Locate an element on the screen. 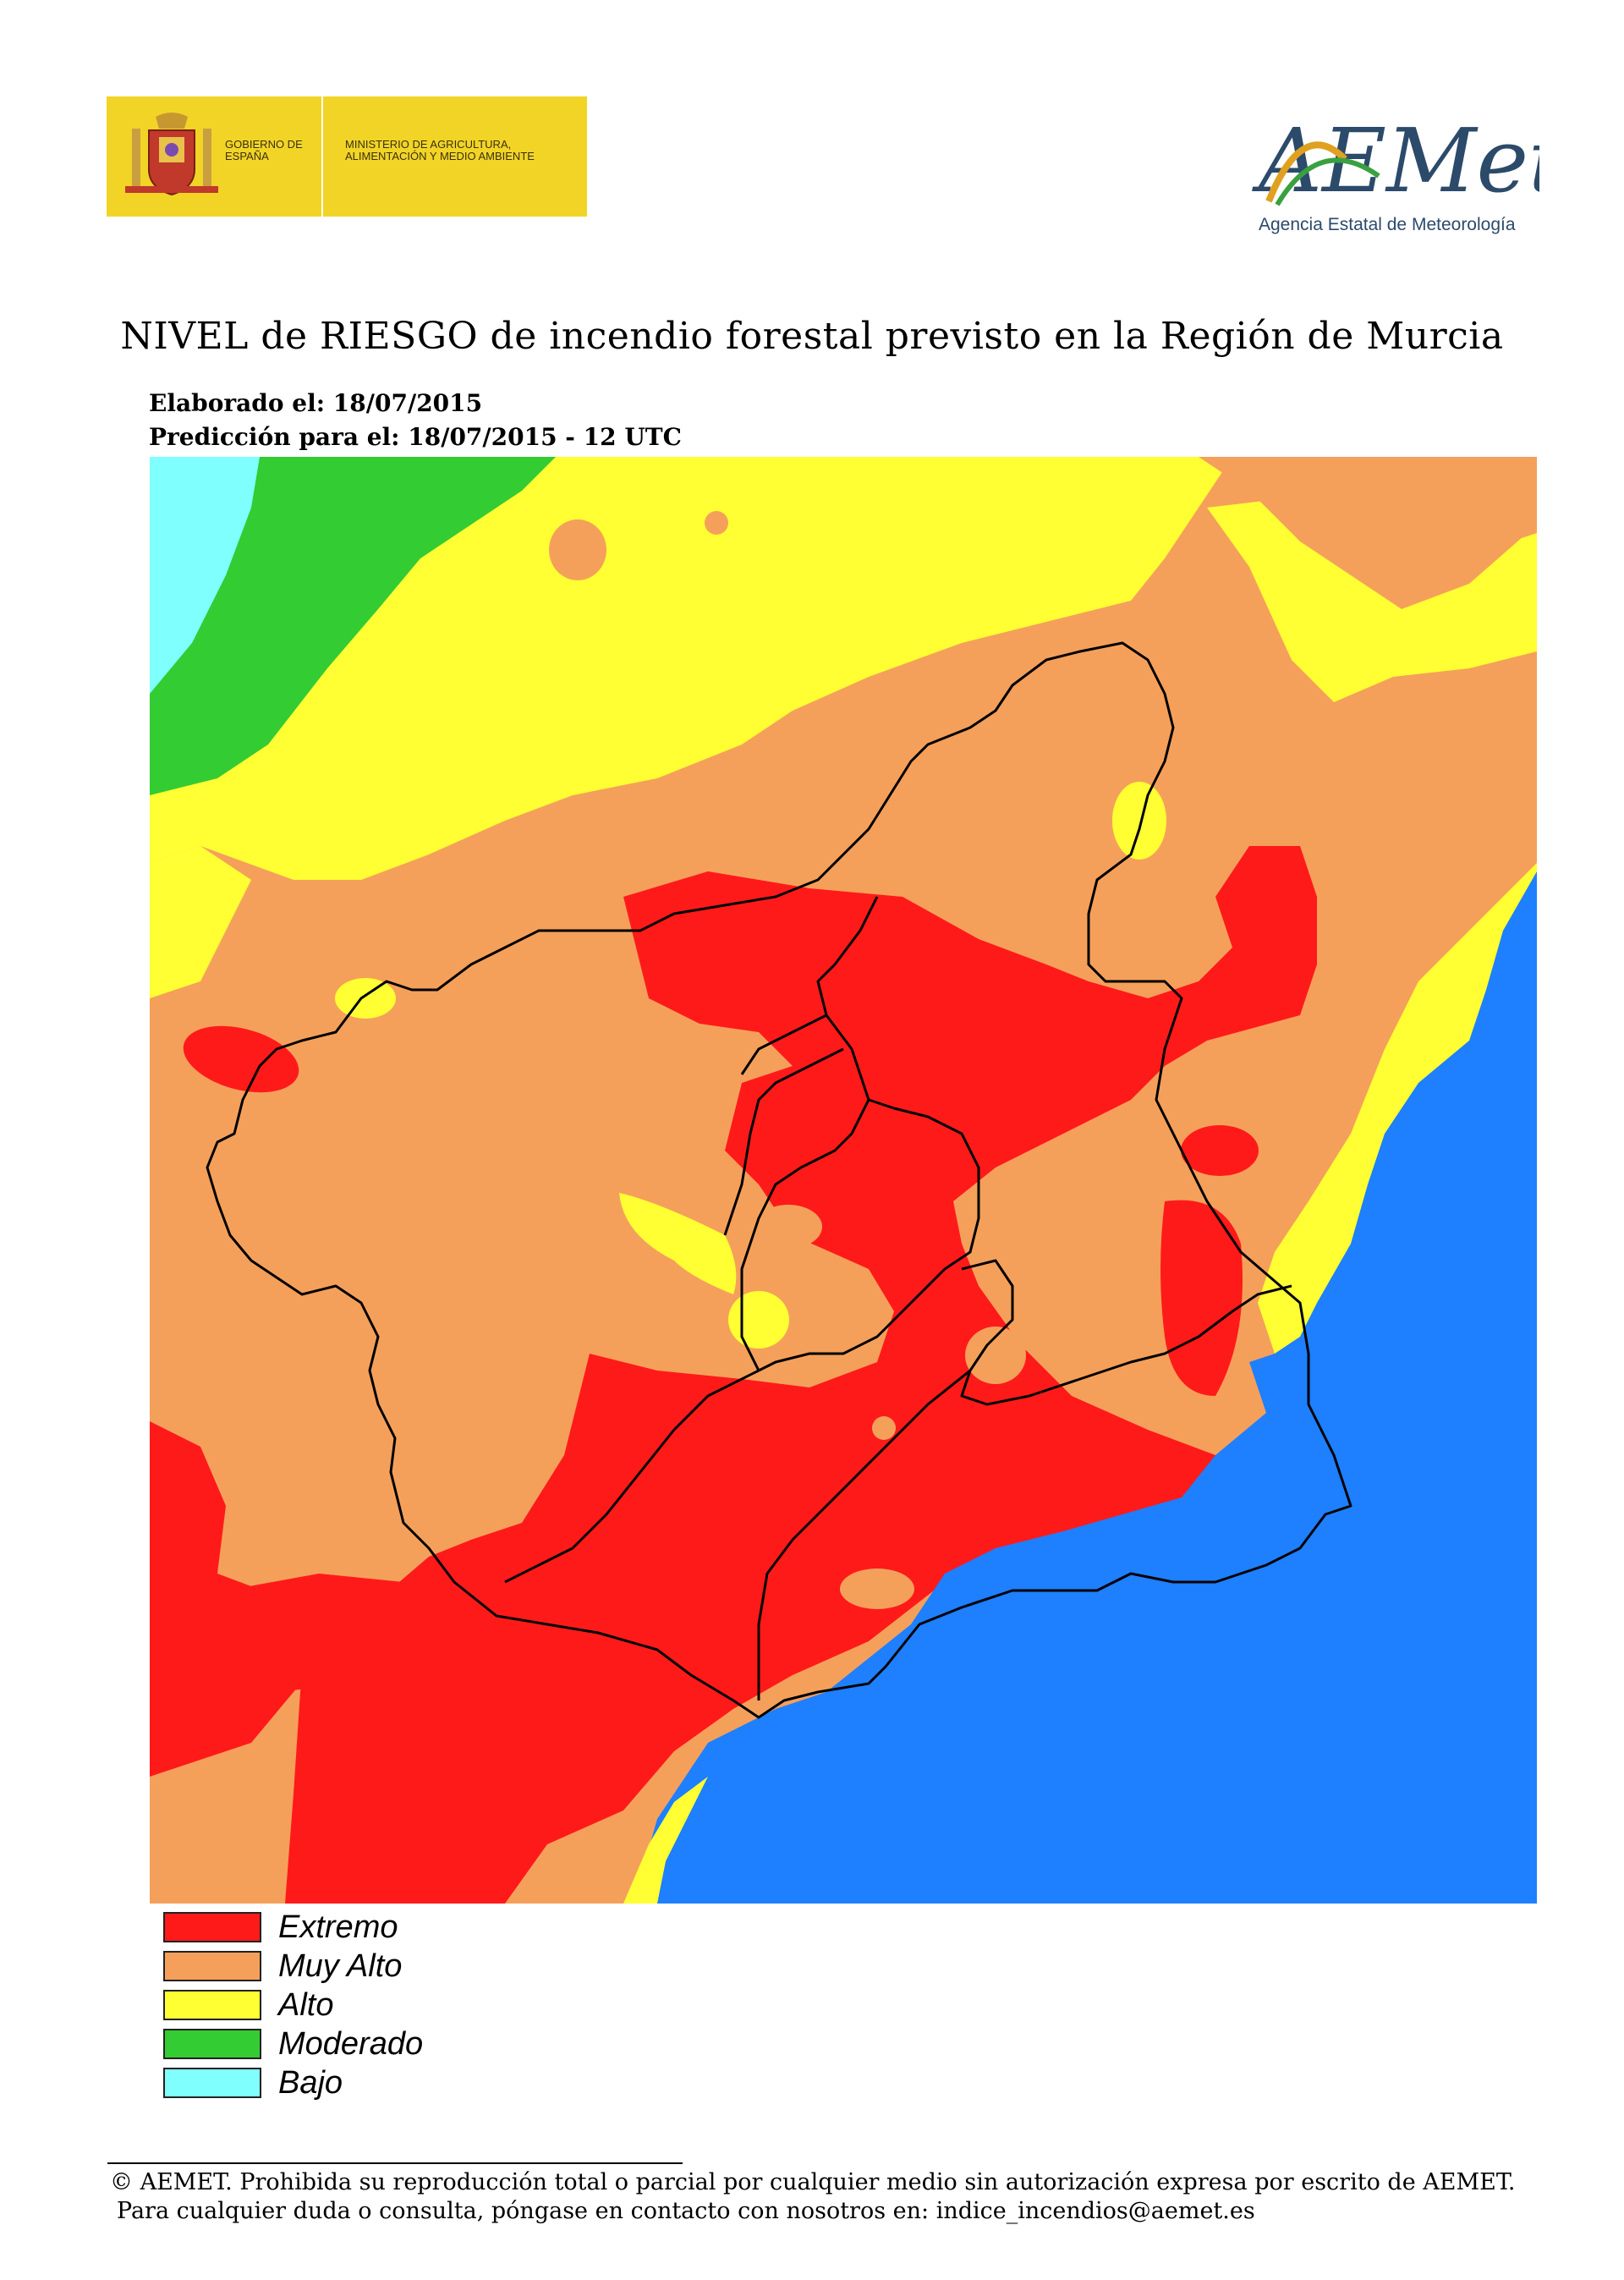 This screenshot has width=1624, height=2280. legend-label: Moderado is located at coordinates (351, 2044).